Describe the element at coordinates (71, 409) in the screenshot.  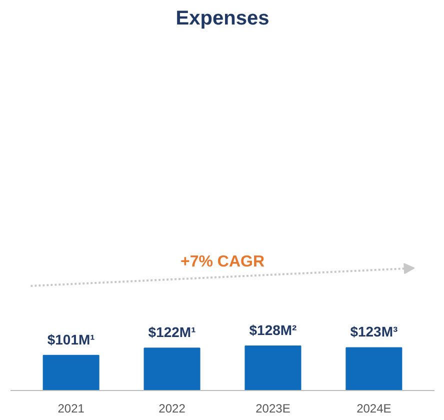
I see `x-tick-label: 2021` at that location.